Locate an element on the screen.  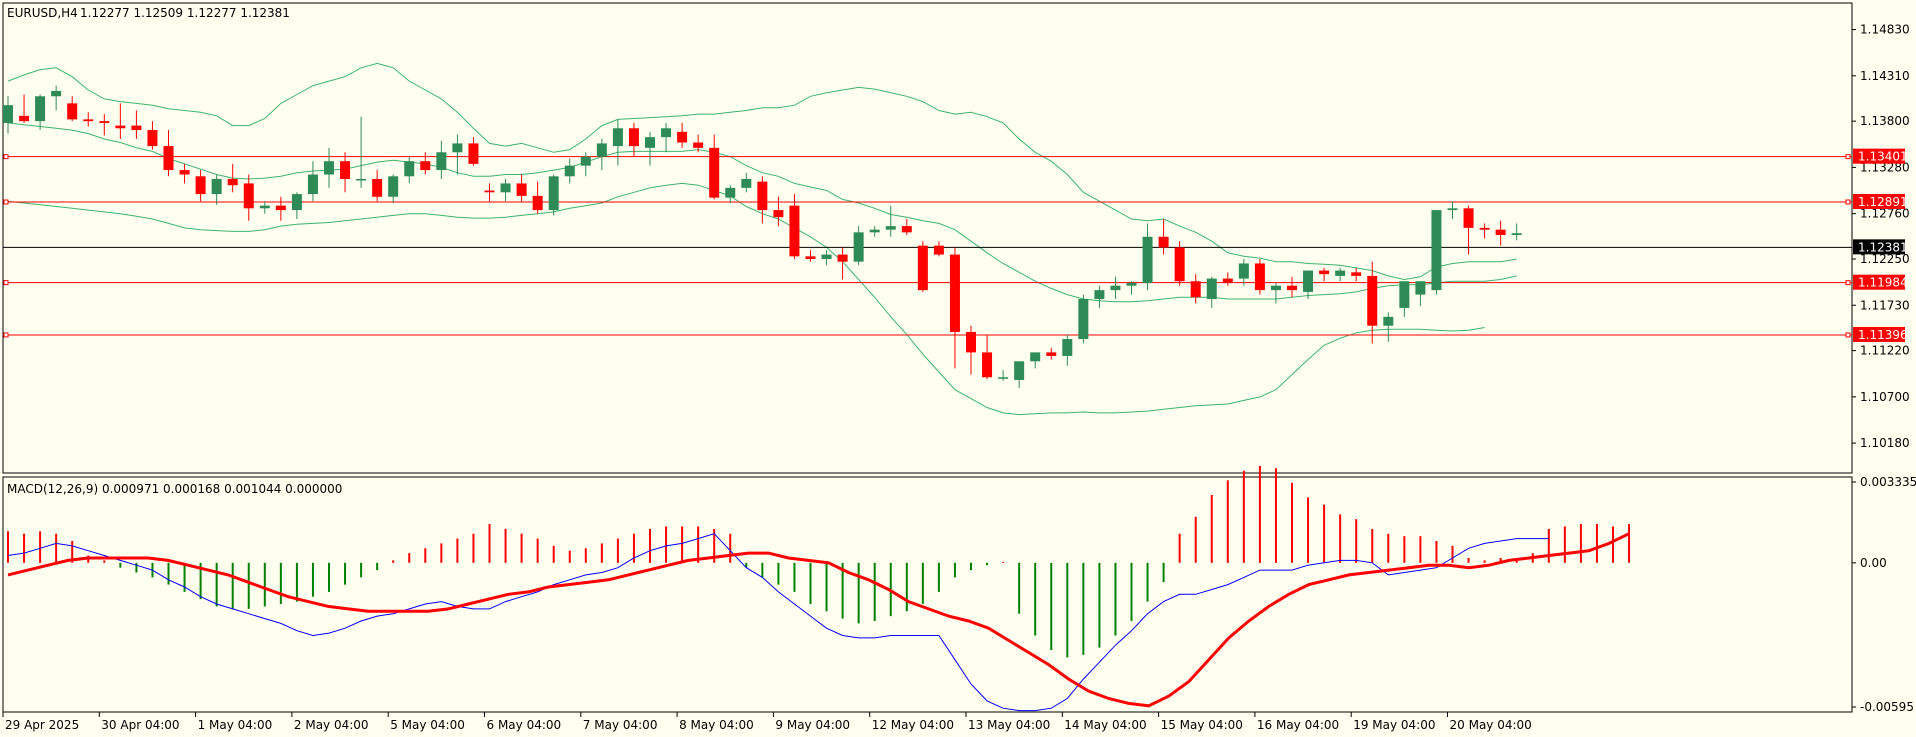
price-tick-label: 1.10700 is located at coordinates (1885, 397).